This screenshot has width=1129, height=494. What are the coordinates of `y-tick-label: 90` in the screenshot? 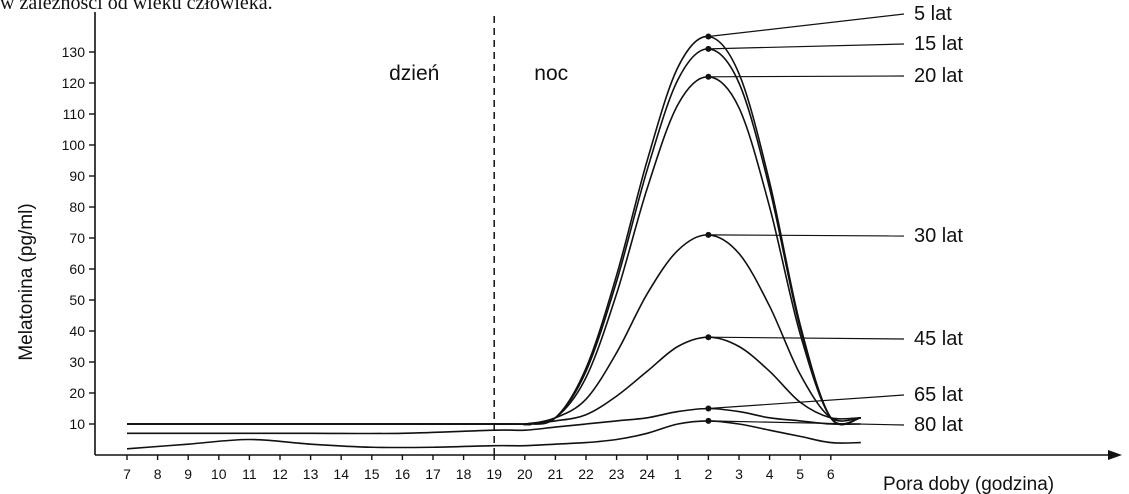 It's located at (77, 176).